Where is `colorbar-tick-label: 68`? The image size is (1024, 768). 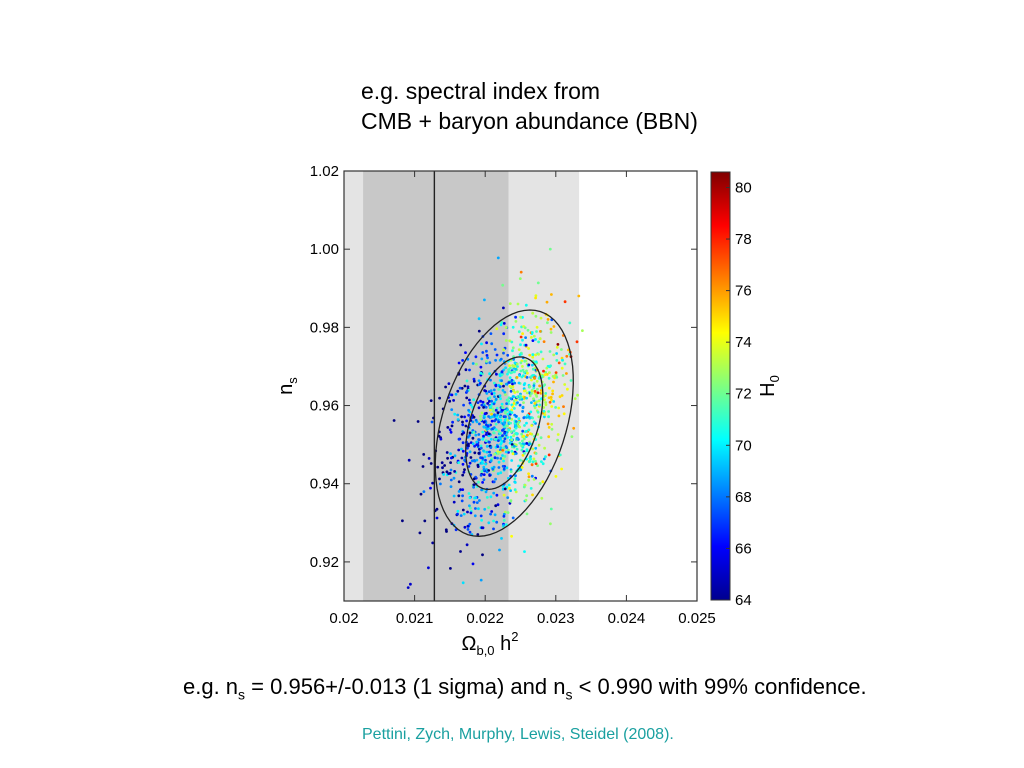
colorbar-tick-label: 68 is located at coordinates (743, 497).